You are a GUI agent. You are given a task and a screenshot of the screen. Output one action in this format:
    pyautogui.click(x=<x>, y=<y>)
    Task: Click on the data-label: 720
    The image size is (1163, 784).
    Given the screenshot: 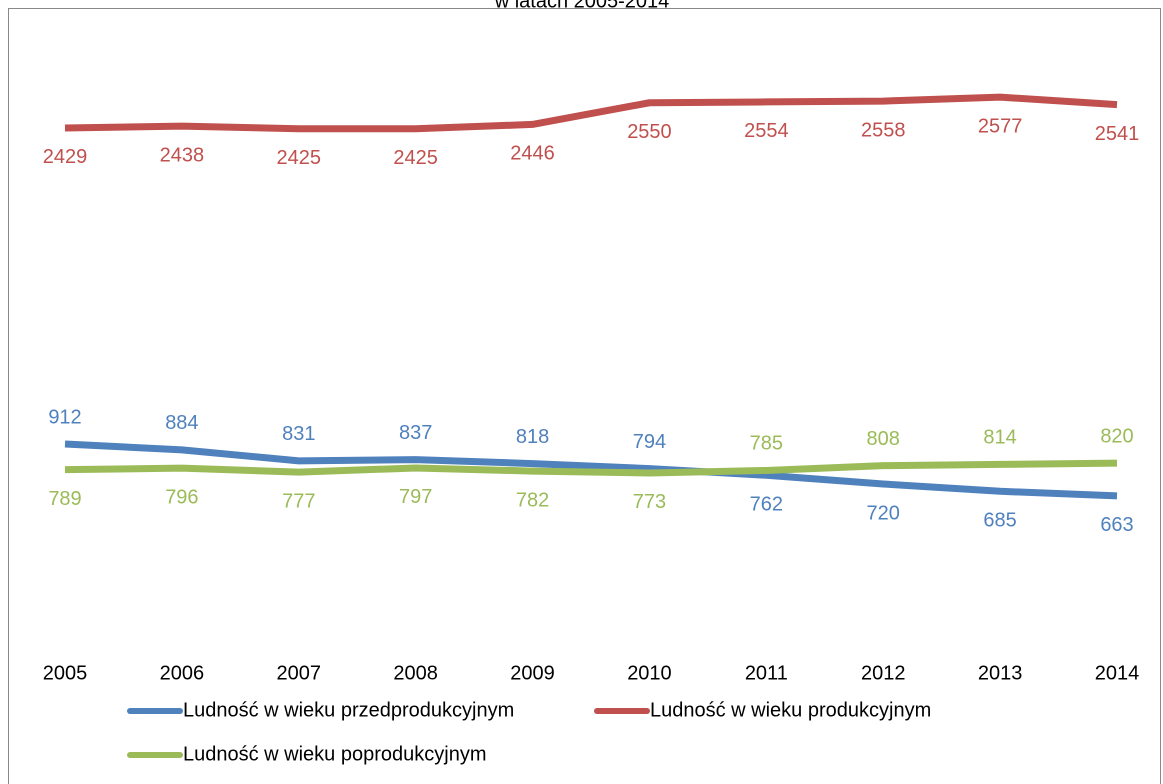 What is the action you would take?
    pyautogui.click(x=883, y=513)
    